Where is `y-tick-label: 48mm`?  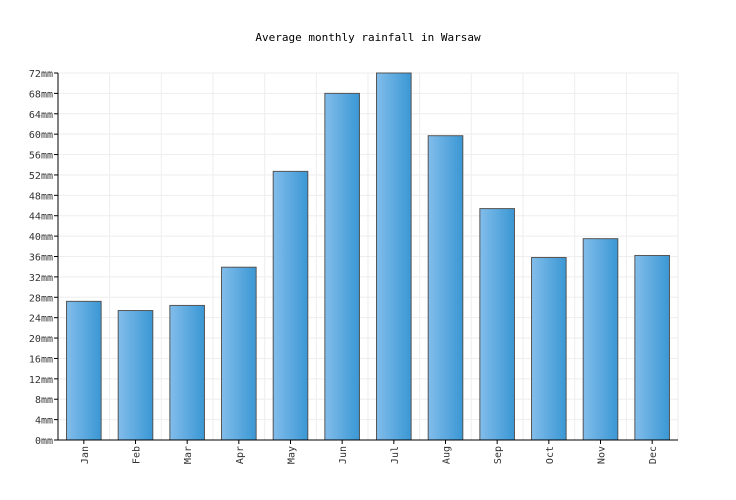
y-tick-label: 48mm is located at coordinates (41, 196).